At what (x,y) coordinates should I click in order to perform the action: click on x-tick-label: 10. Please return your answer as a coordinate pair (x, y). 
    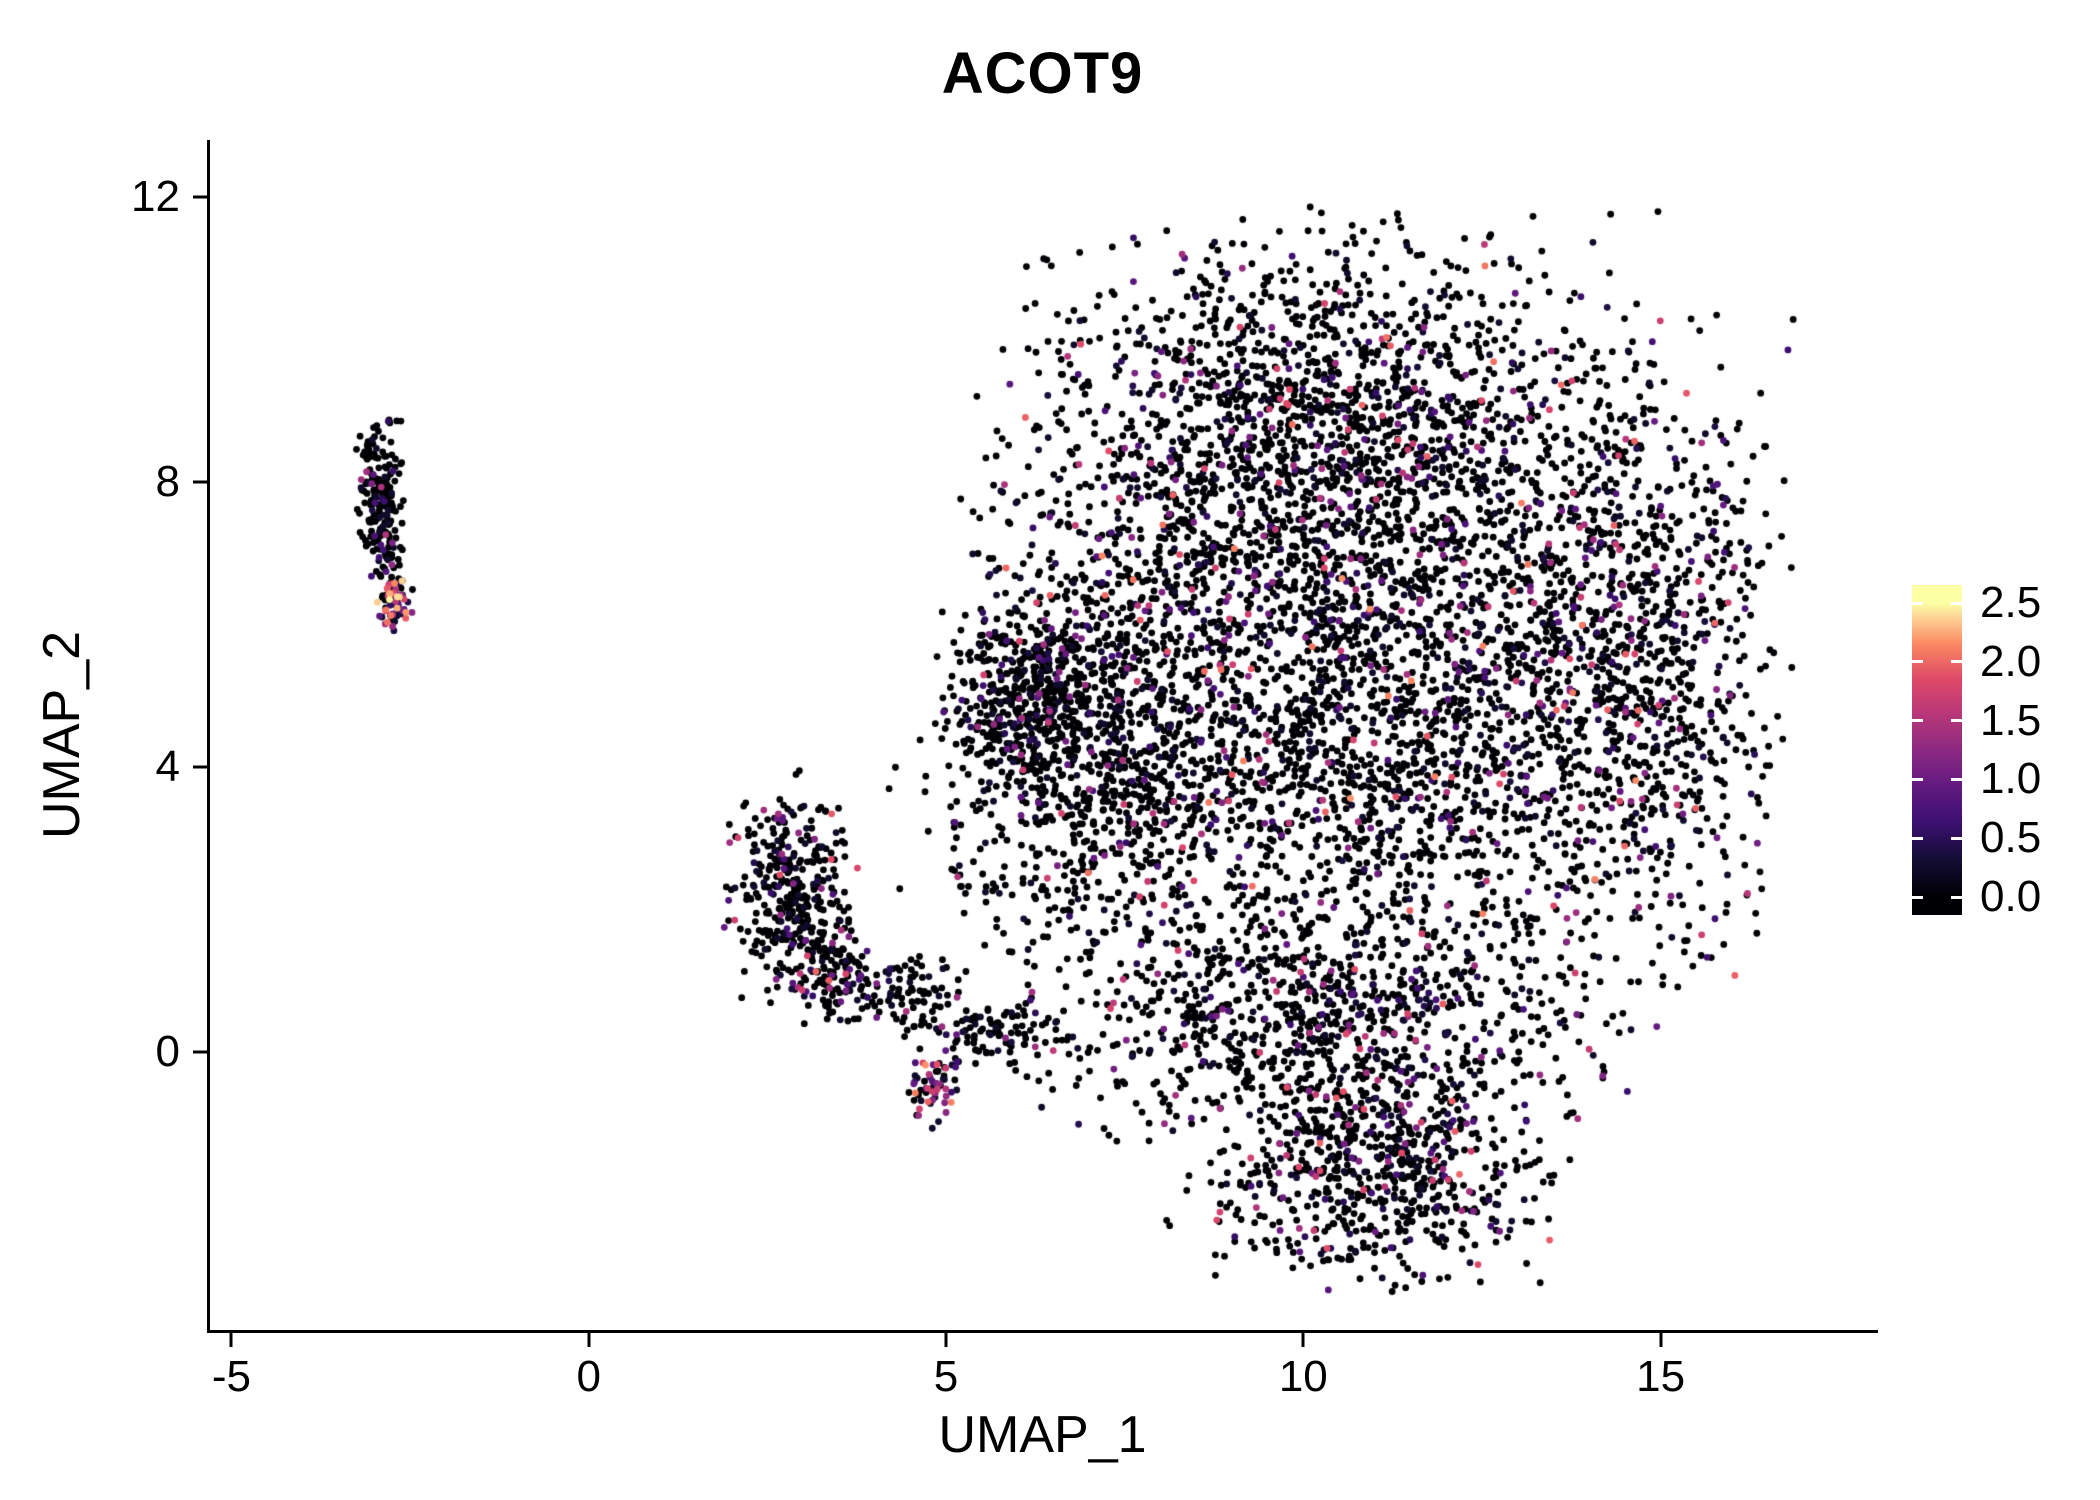
    Looking at the image, I should click on (1303, 1376).